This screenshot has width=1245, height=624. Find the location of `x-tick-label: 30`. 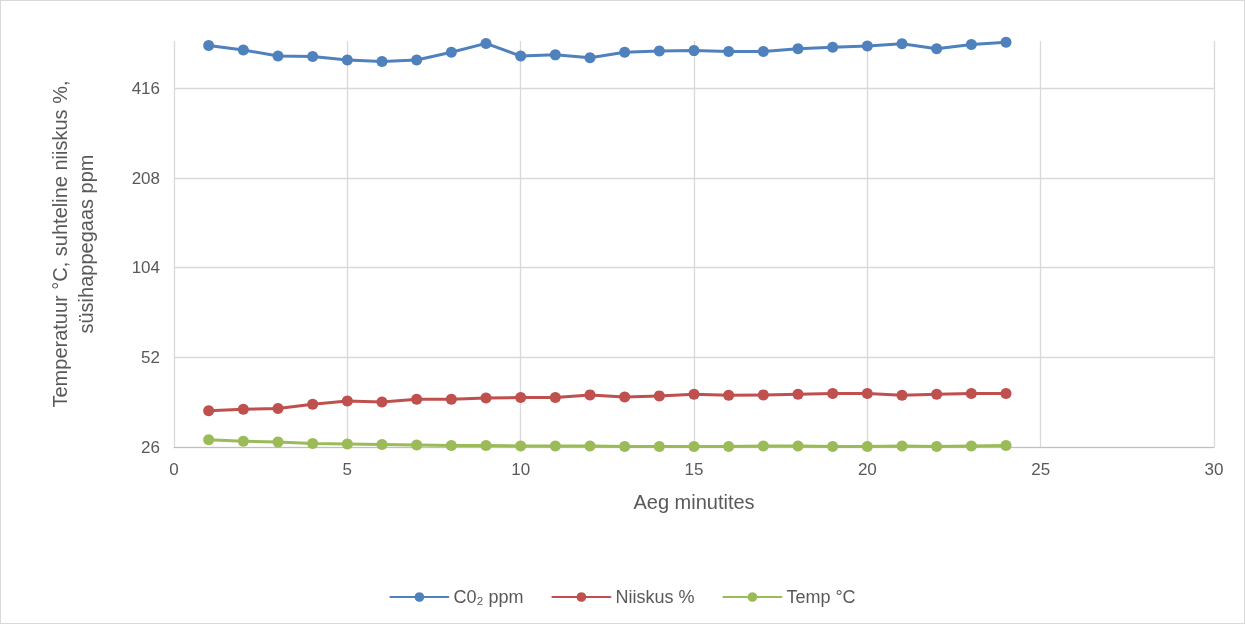

x-tick-label: 30 is located at coordinates (1214, 469).